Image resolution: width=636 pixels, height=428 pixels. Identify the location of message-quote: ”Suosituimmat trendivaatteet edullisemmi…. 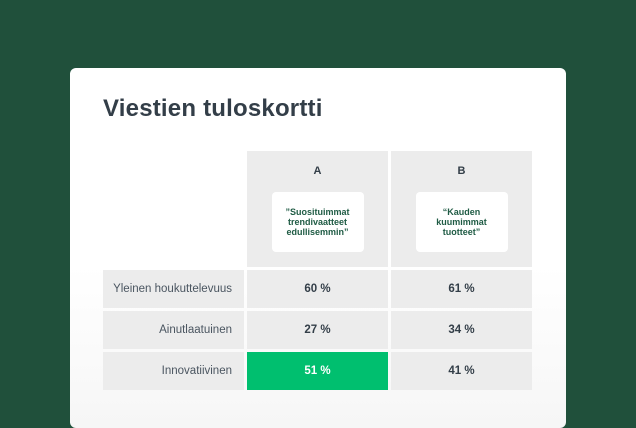
(317, 222).